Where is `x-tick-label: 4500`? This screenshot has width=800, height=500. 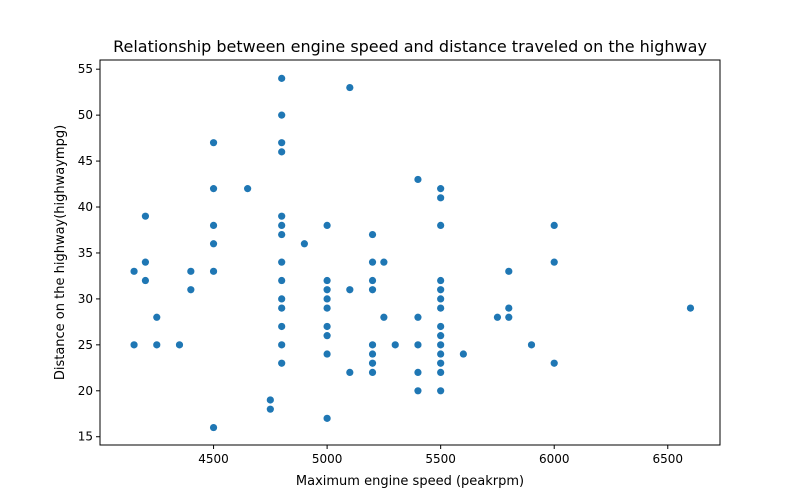 x-tick-label: 4500 is located at coordinates (213, 459).